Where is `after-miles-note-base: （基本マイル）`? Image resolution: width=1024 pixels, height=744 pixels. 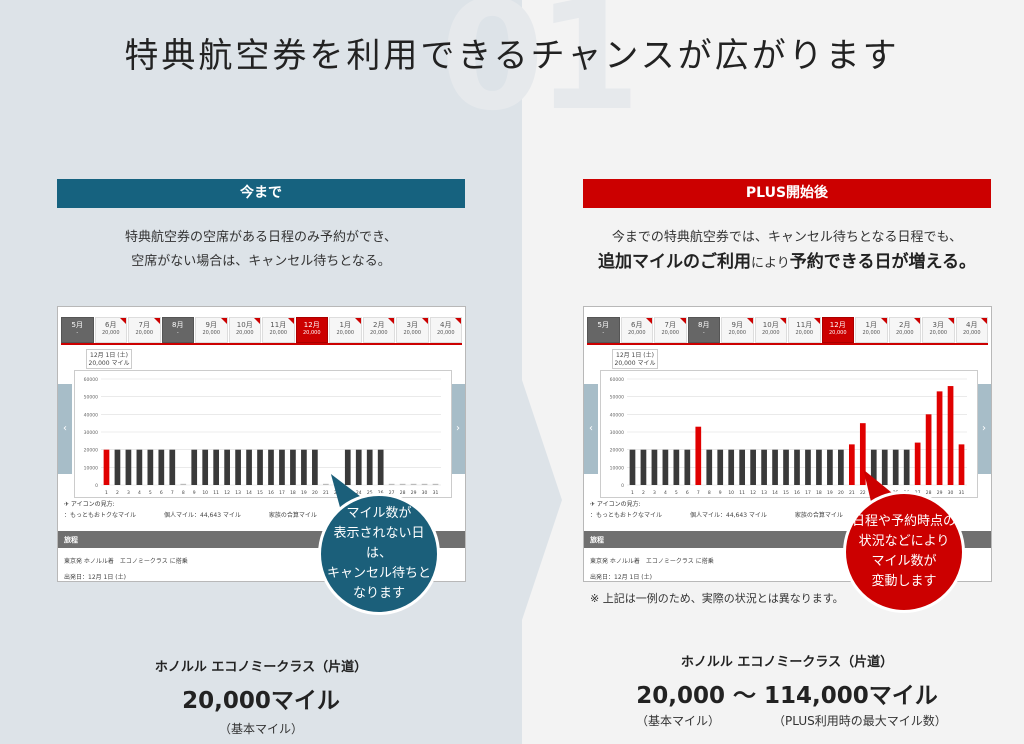 after-miles-note-base: （基本マイル） is located at coordinates (678, 721).